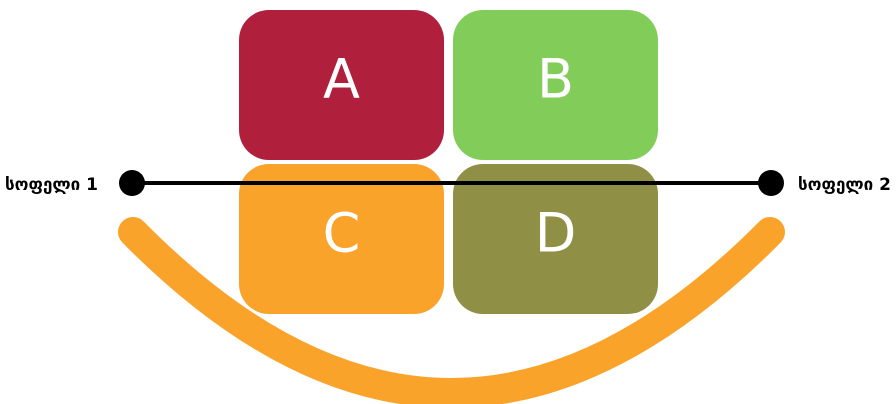 This screenshot has width=896, height=404. What do you see at coordinates (341, 79) in the screenshot?
I see `box-label: A` at bounding box center [341, 79].